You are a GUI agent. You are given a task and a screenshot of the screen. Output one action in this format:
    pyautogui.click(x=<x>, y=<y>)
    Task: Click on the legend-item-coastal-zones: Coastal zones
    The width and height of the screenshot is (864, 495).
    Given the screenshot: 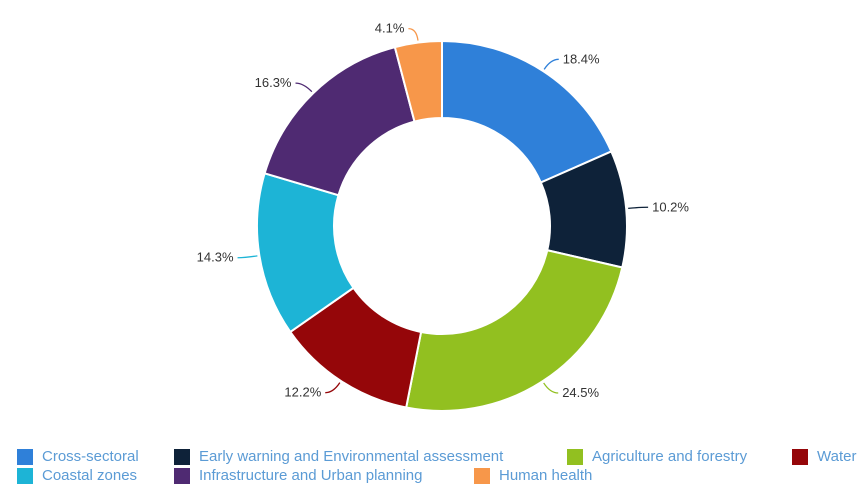 What is the action you would take?
    pyautogui.click(x=77, y=475)
    